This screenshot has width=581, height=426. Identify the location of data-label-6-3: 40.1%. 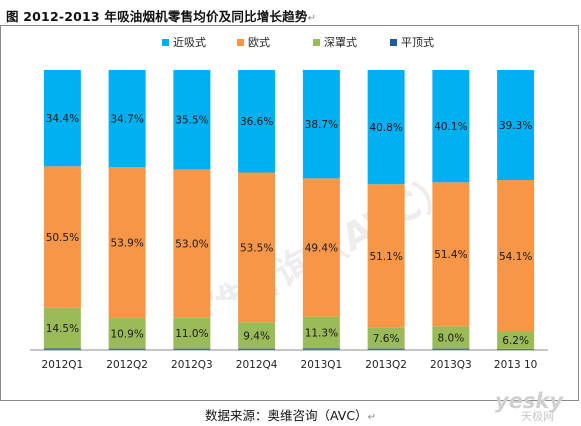
(450, 127).